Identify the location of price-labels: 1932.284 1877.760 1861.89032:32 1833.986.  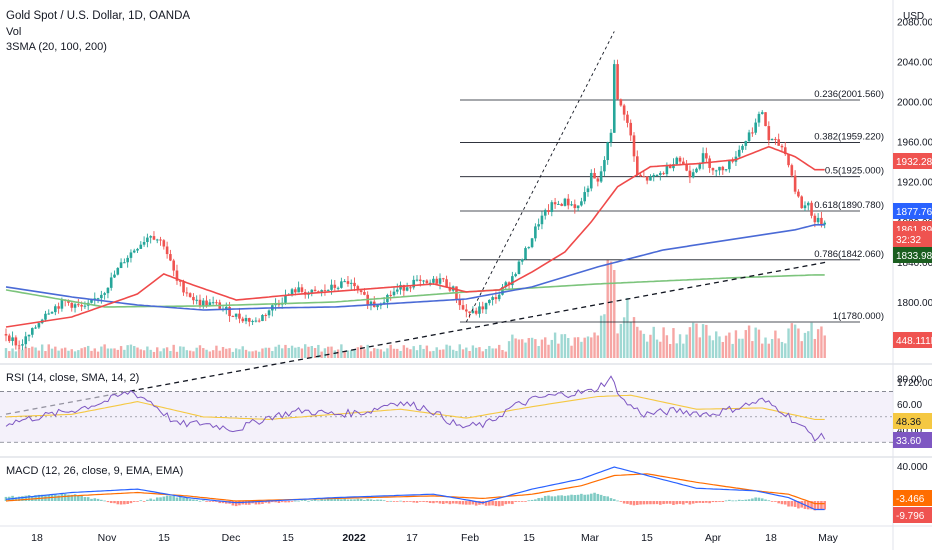
(912, 208).